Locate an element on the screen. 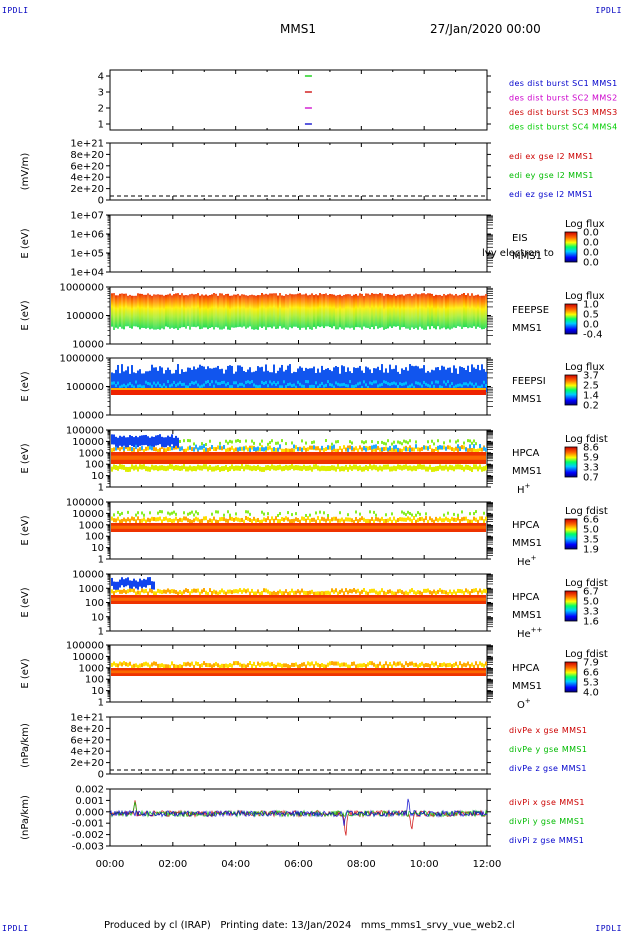 Image resolution: width=630 pixels, height=934 pixels. colorbar-tick-label: 0.2 is located at coordinates (591, 406).